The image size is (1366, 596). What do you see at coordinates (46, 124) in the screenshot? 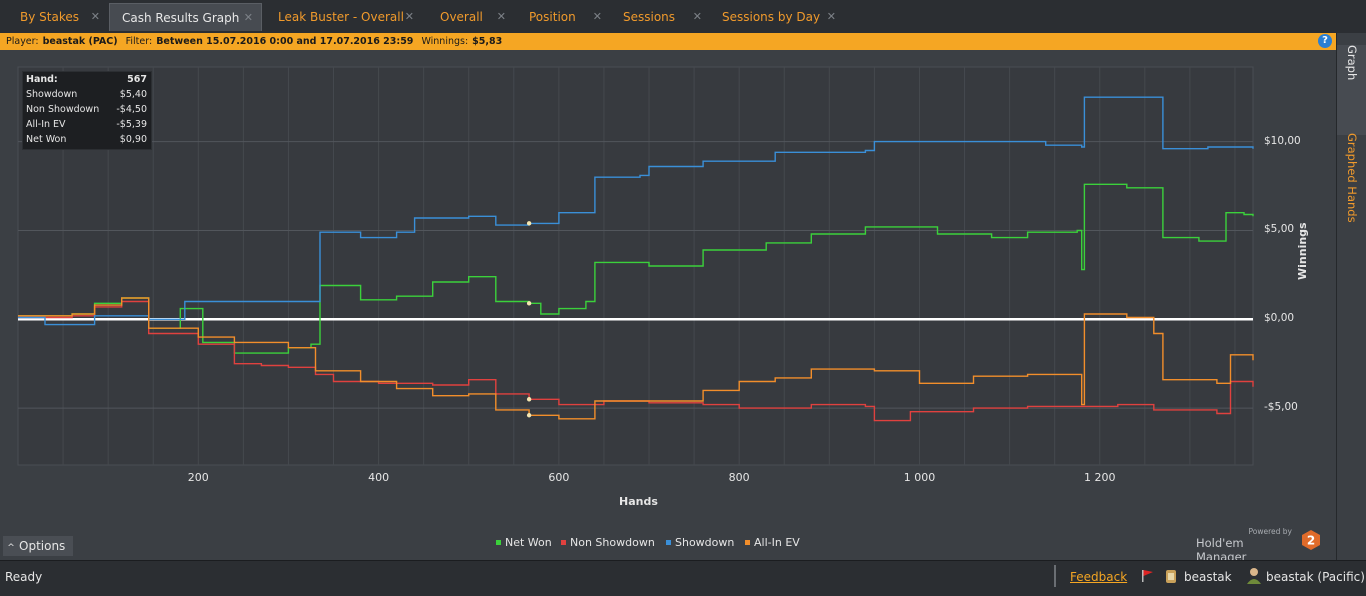
I see `stat-label: All-In EV` at bounding box center [46, 124].